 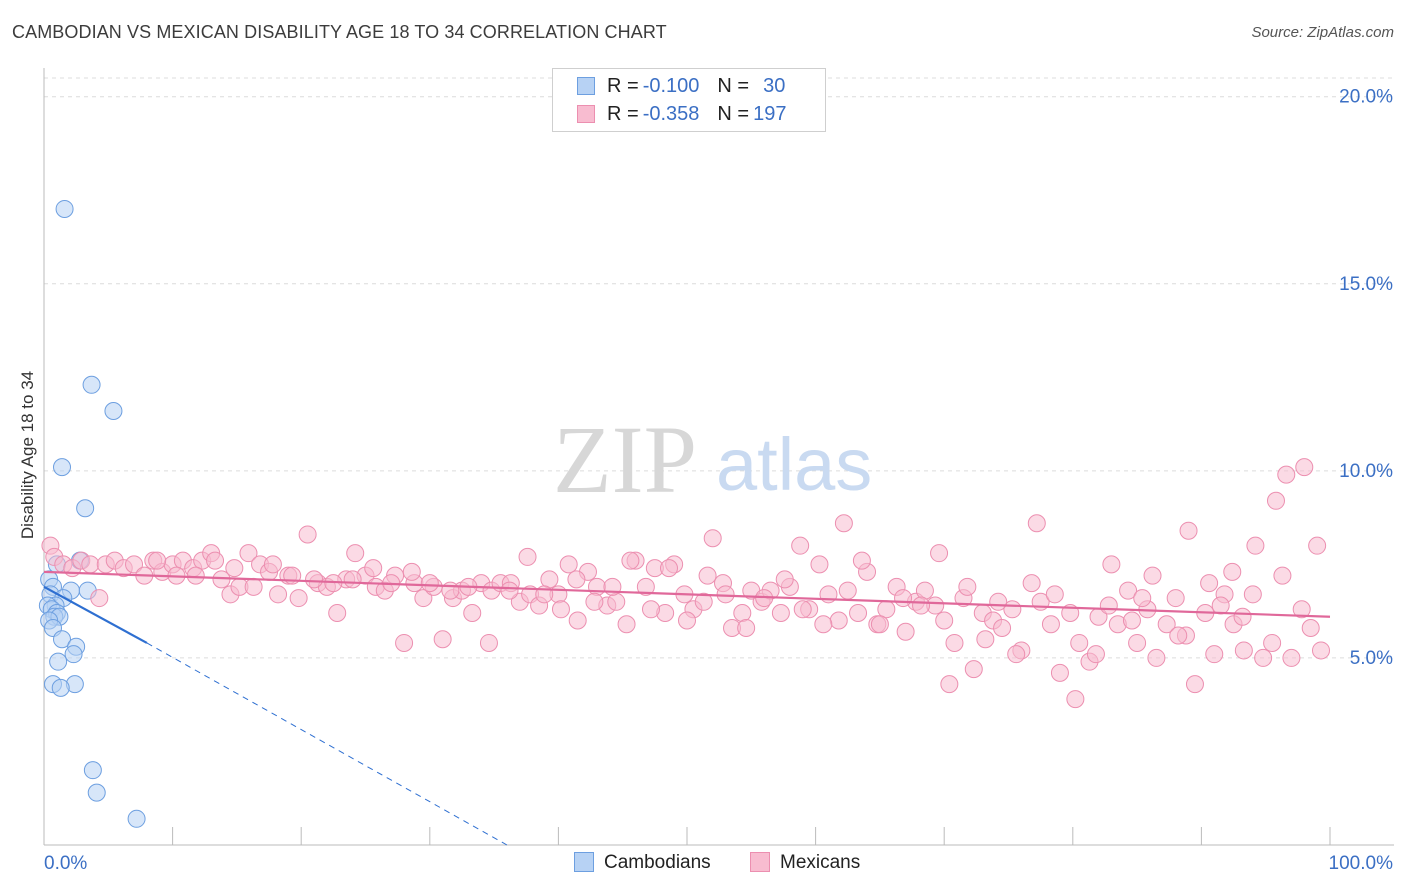 I want to click on legend-r-value: -0.100, so click(x=671, y=86).